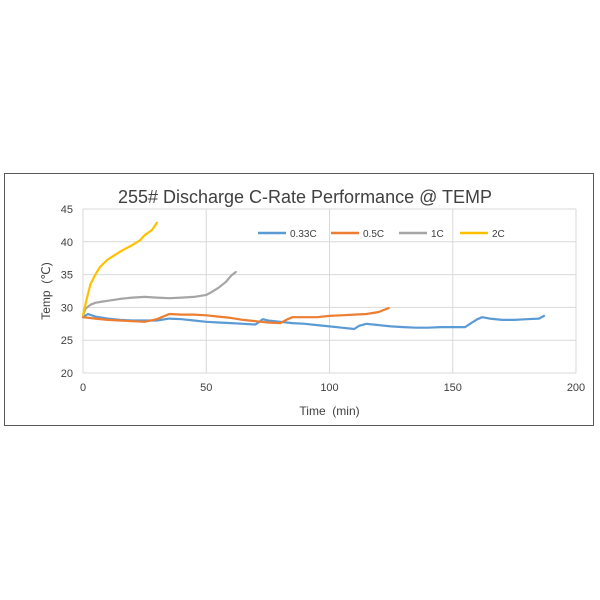 The width and height of the screenshot is (600, 600). I want to click on series-line-0_33C, so click(313, 321).